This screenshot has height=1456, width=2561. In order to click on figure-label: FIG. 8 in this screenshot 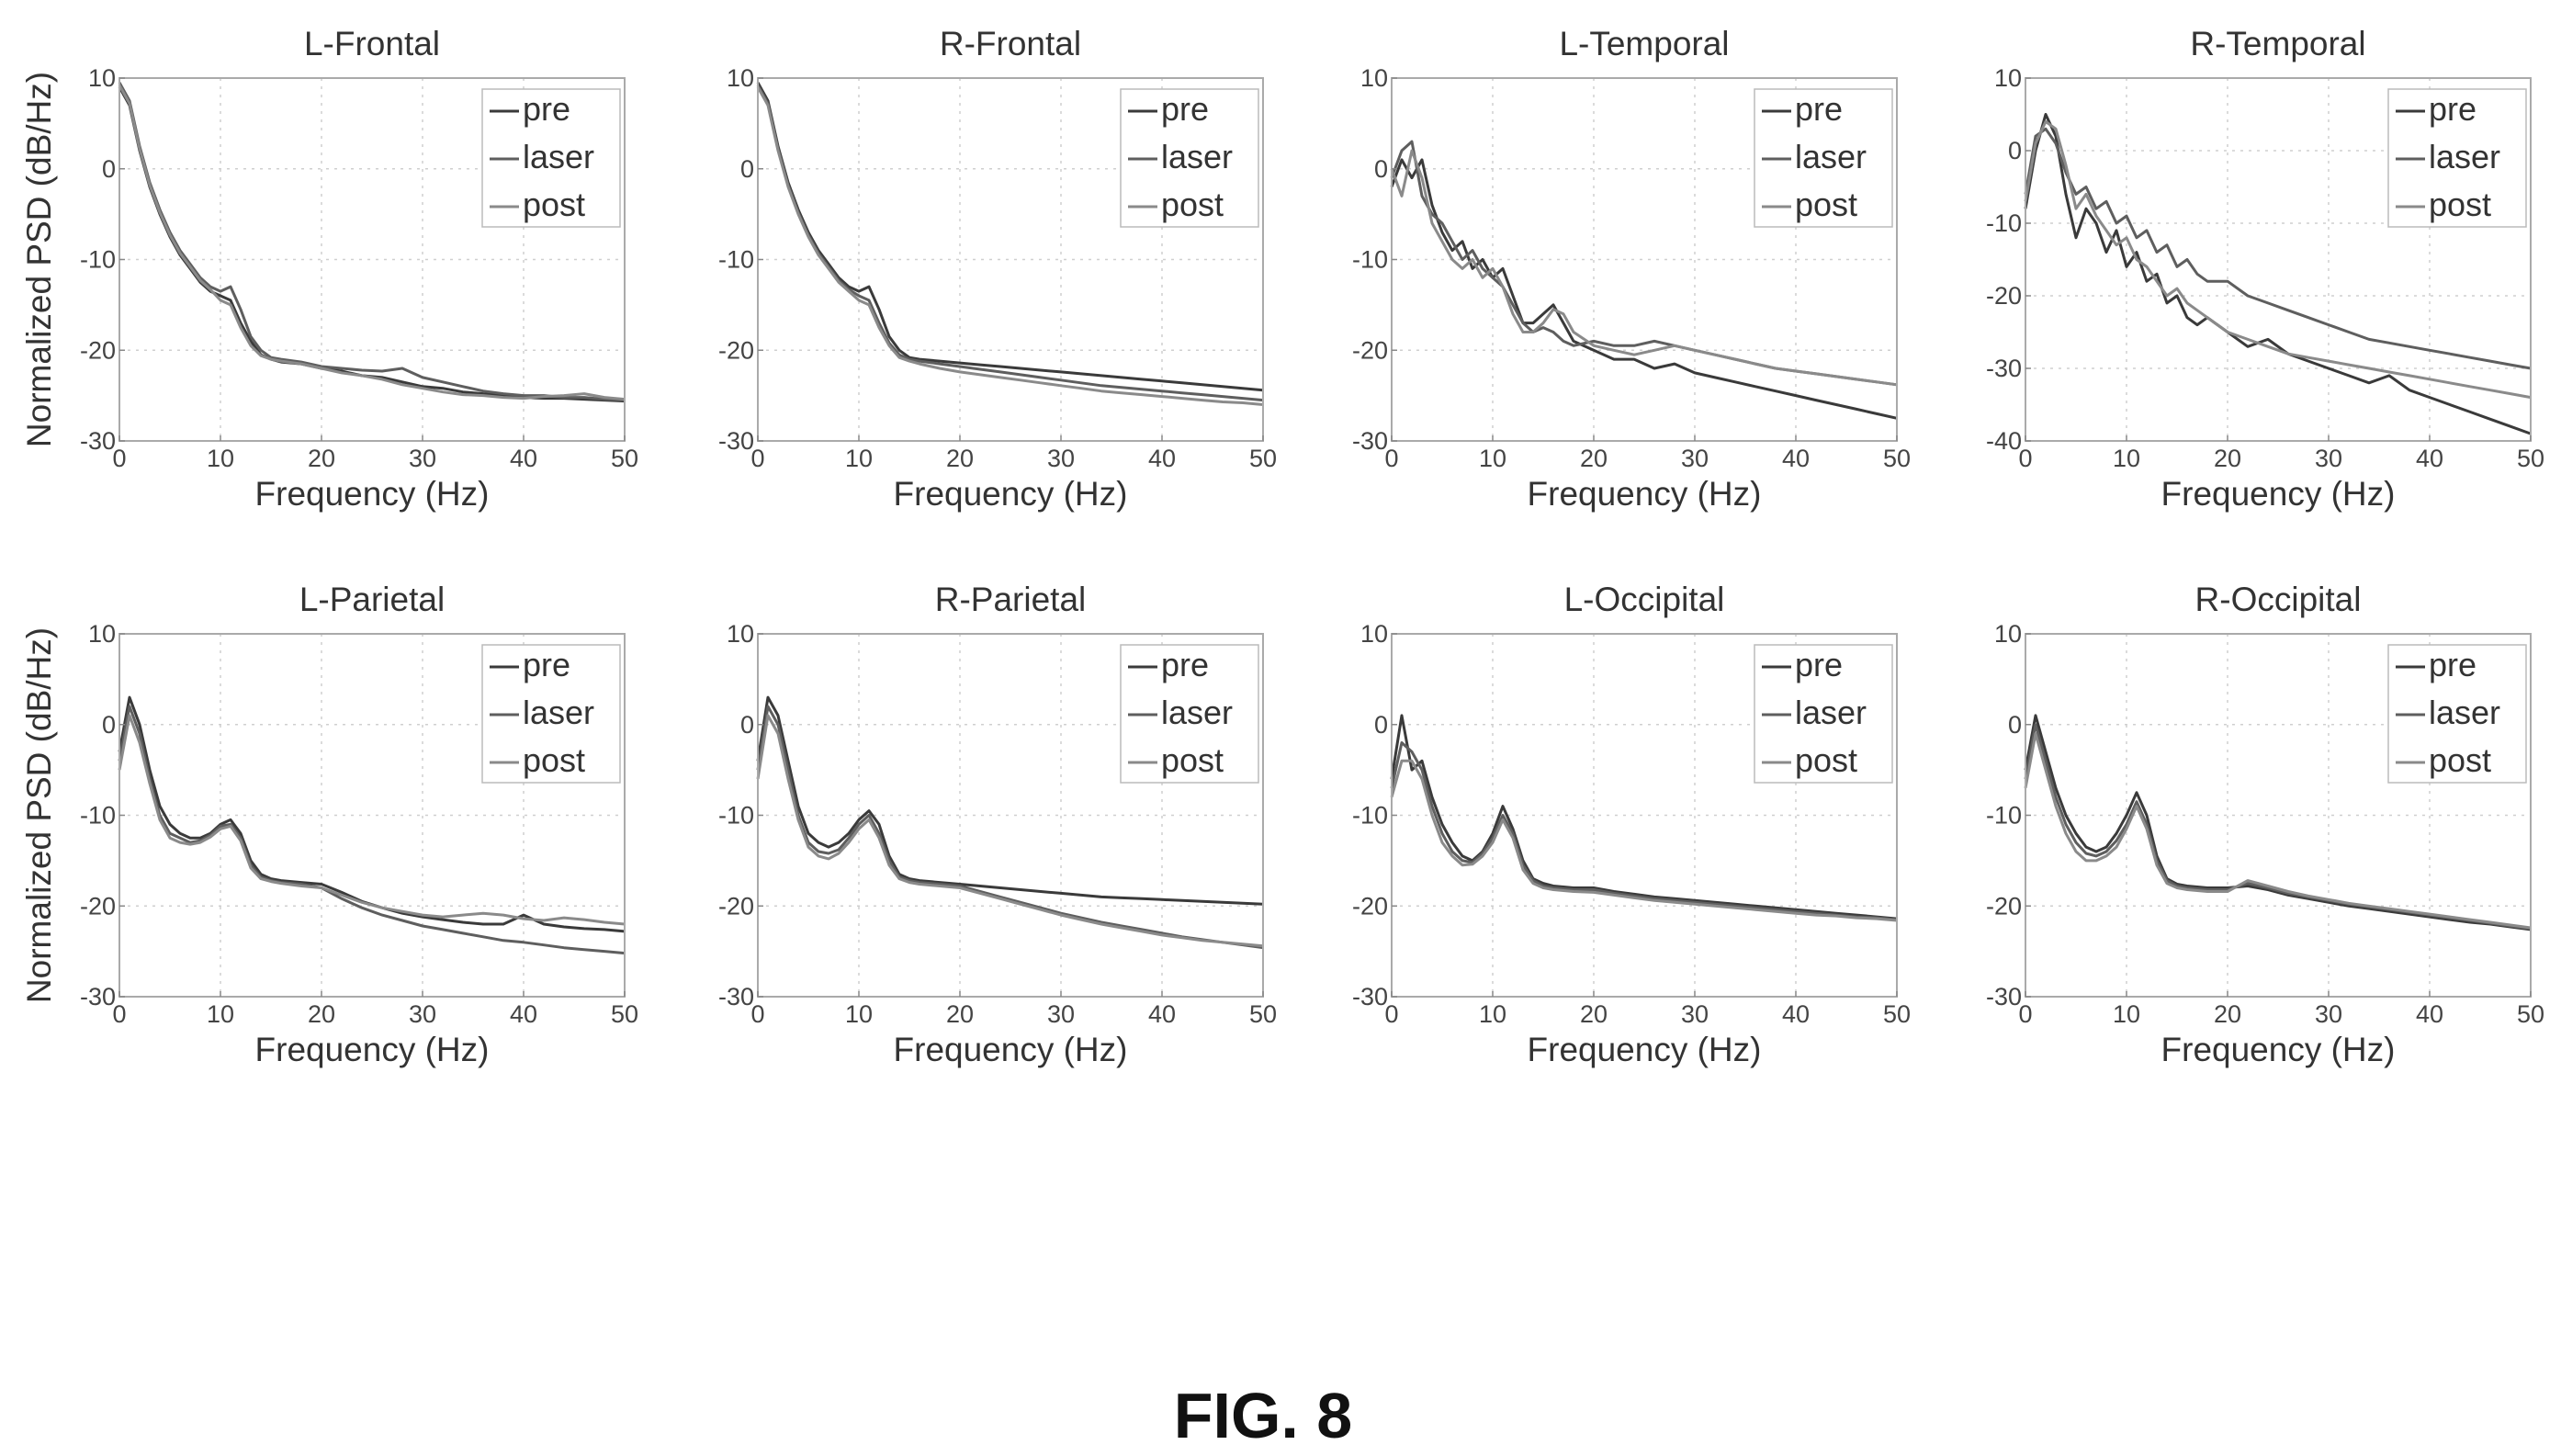, I will do `click(1263, 1415)`.